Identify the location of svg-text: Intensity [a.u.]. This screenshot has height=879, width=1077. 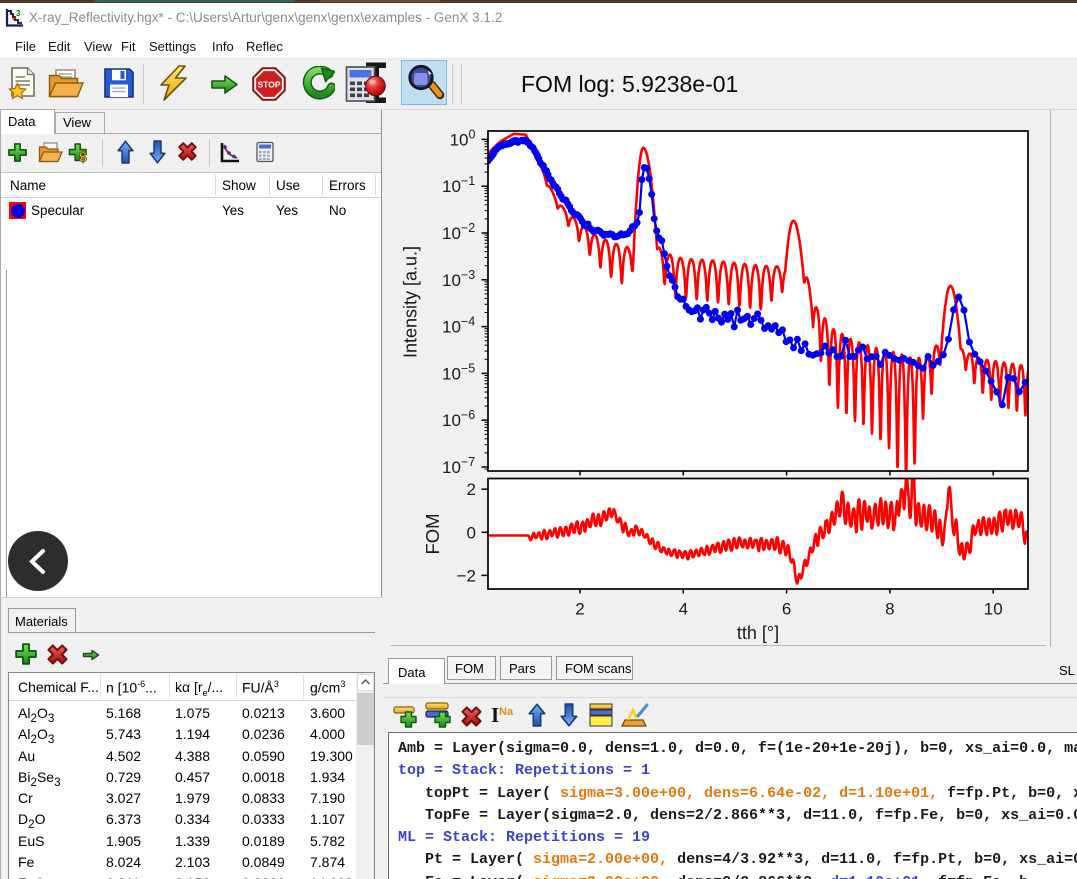
(411, 302).